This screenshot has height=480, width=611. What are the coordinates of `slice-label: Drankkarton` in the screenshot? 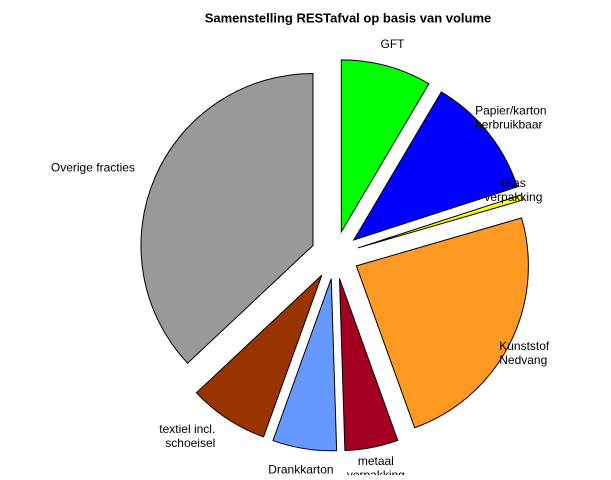 It's located at (300, 468).